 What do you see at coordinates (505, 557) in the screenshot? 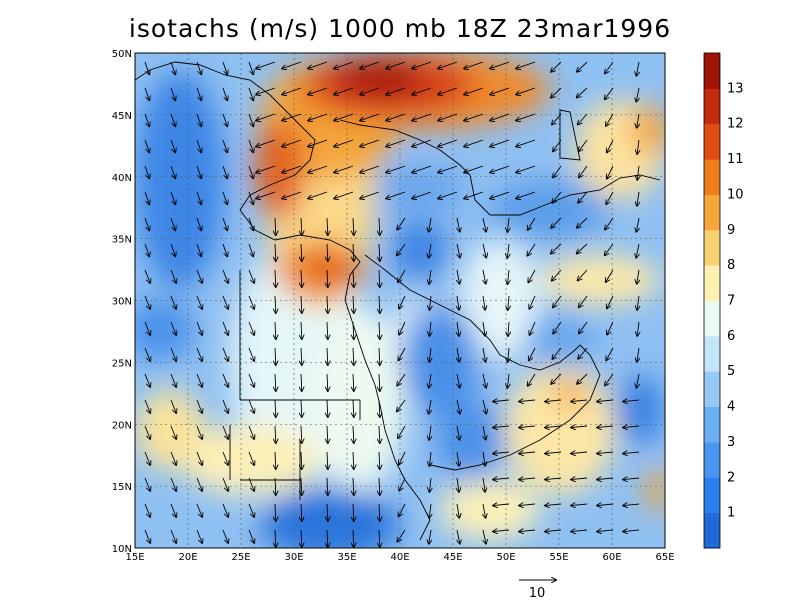
I see `lon-tick-label: 50E` at bounding box center [505, 557].